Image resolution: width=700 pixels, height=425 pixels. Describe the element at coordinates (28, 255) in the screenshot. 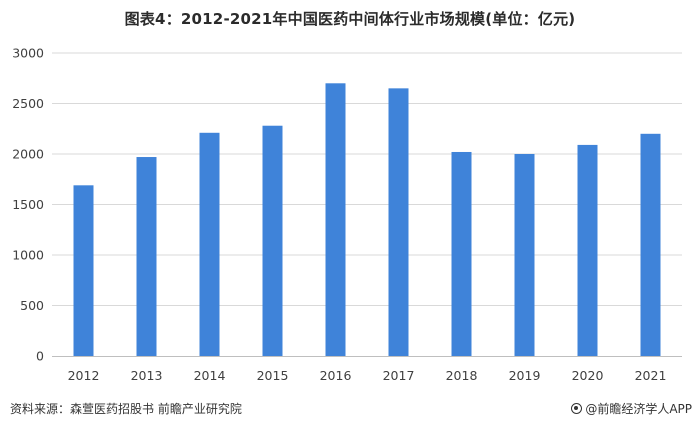

I see `y-tick-label: 1000` at that location.